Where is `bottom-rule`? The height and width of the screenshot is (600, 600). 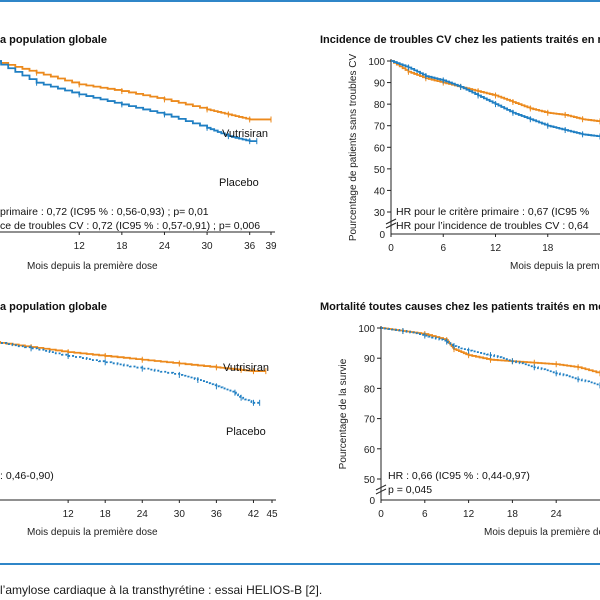 bottom-rule is located at coordinates (300, 564).